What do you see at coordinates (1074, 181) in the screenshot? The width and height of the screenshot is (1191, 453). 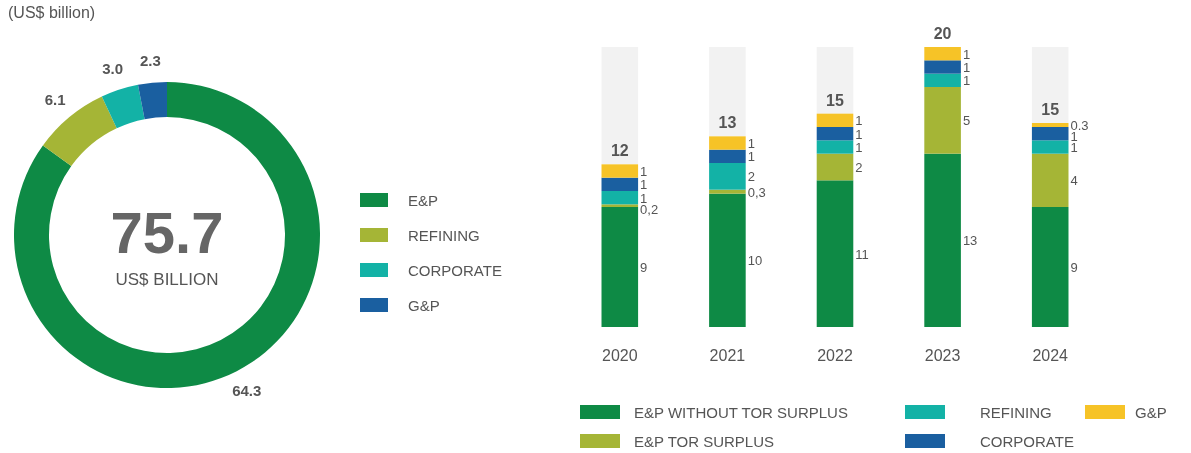 I see `data-label: 4` at bounding box center [1074, 181].